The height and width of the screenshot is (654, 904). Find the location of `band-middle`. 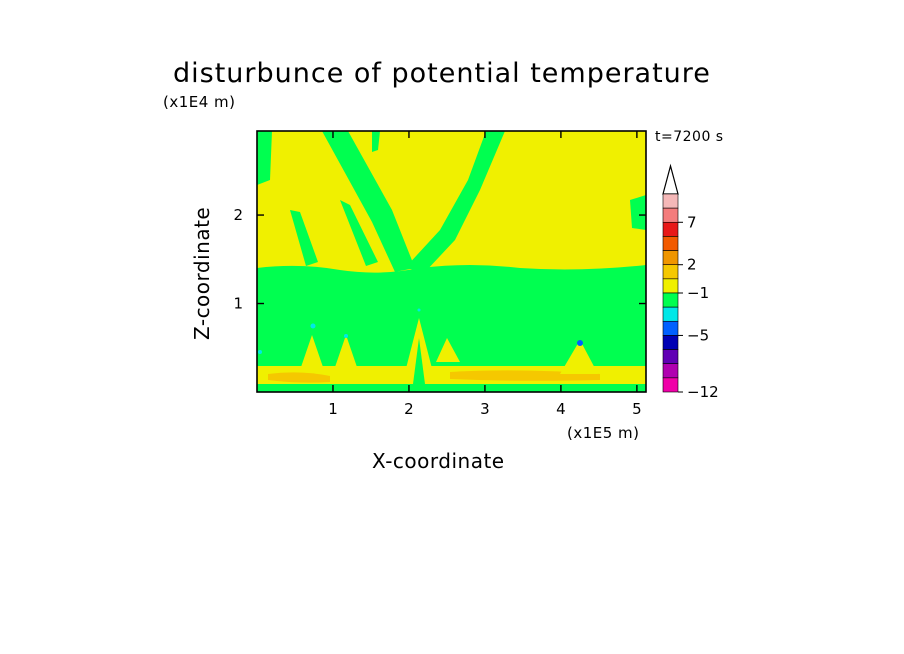

band-middle is located at coordinates (451, 305).